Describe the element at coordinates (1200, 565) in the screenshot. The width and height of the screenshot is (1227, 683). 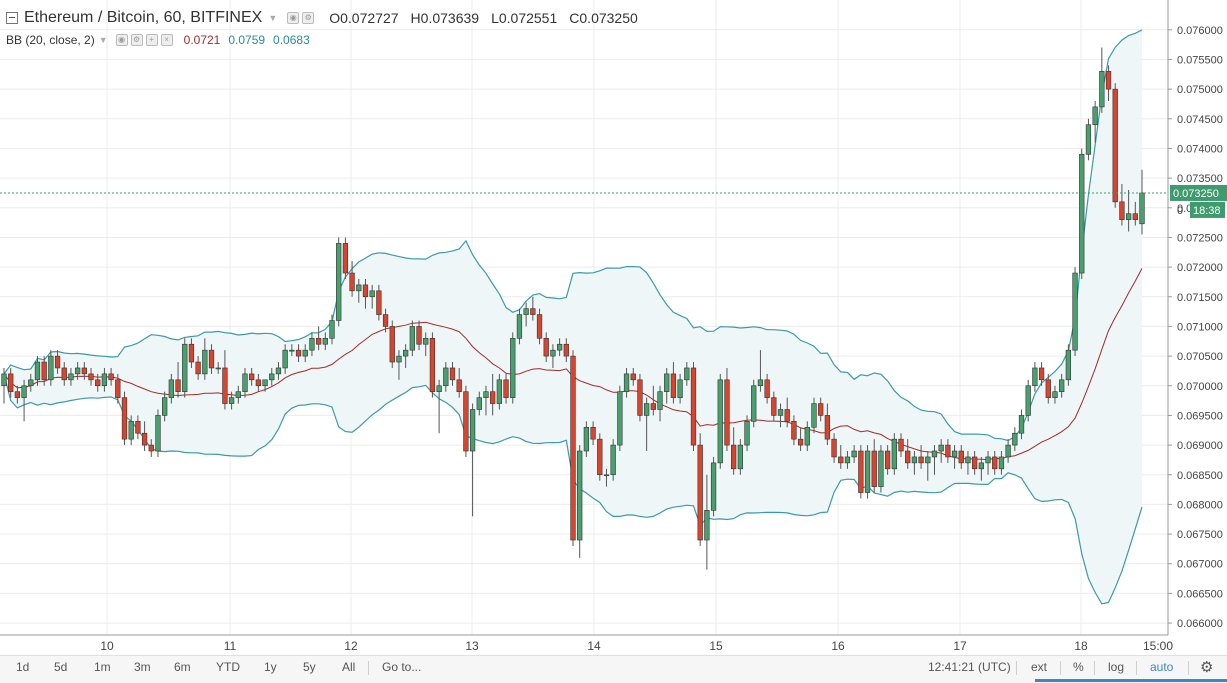
I see `y-tick-label: 0.067000` at that location.